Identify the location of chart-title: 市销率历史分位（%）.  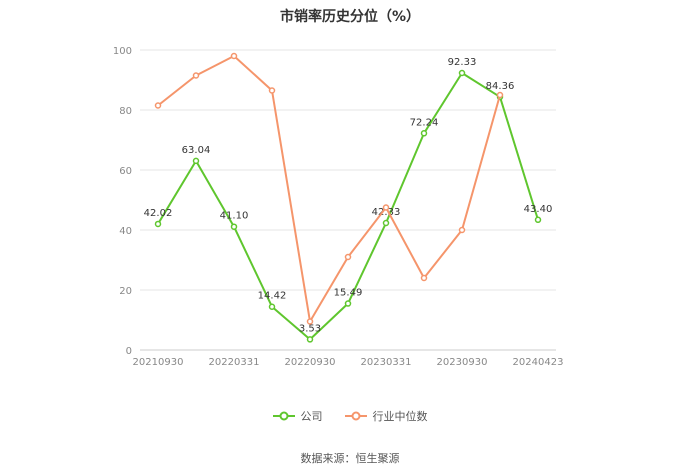
(350, 17).